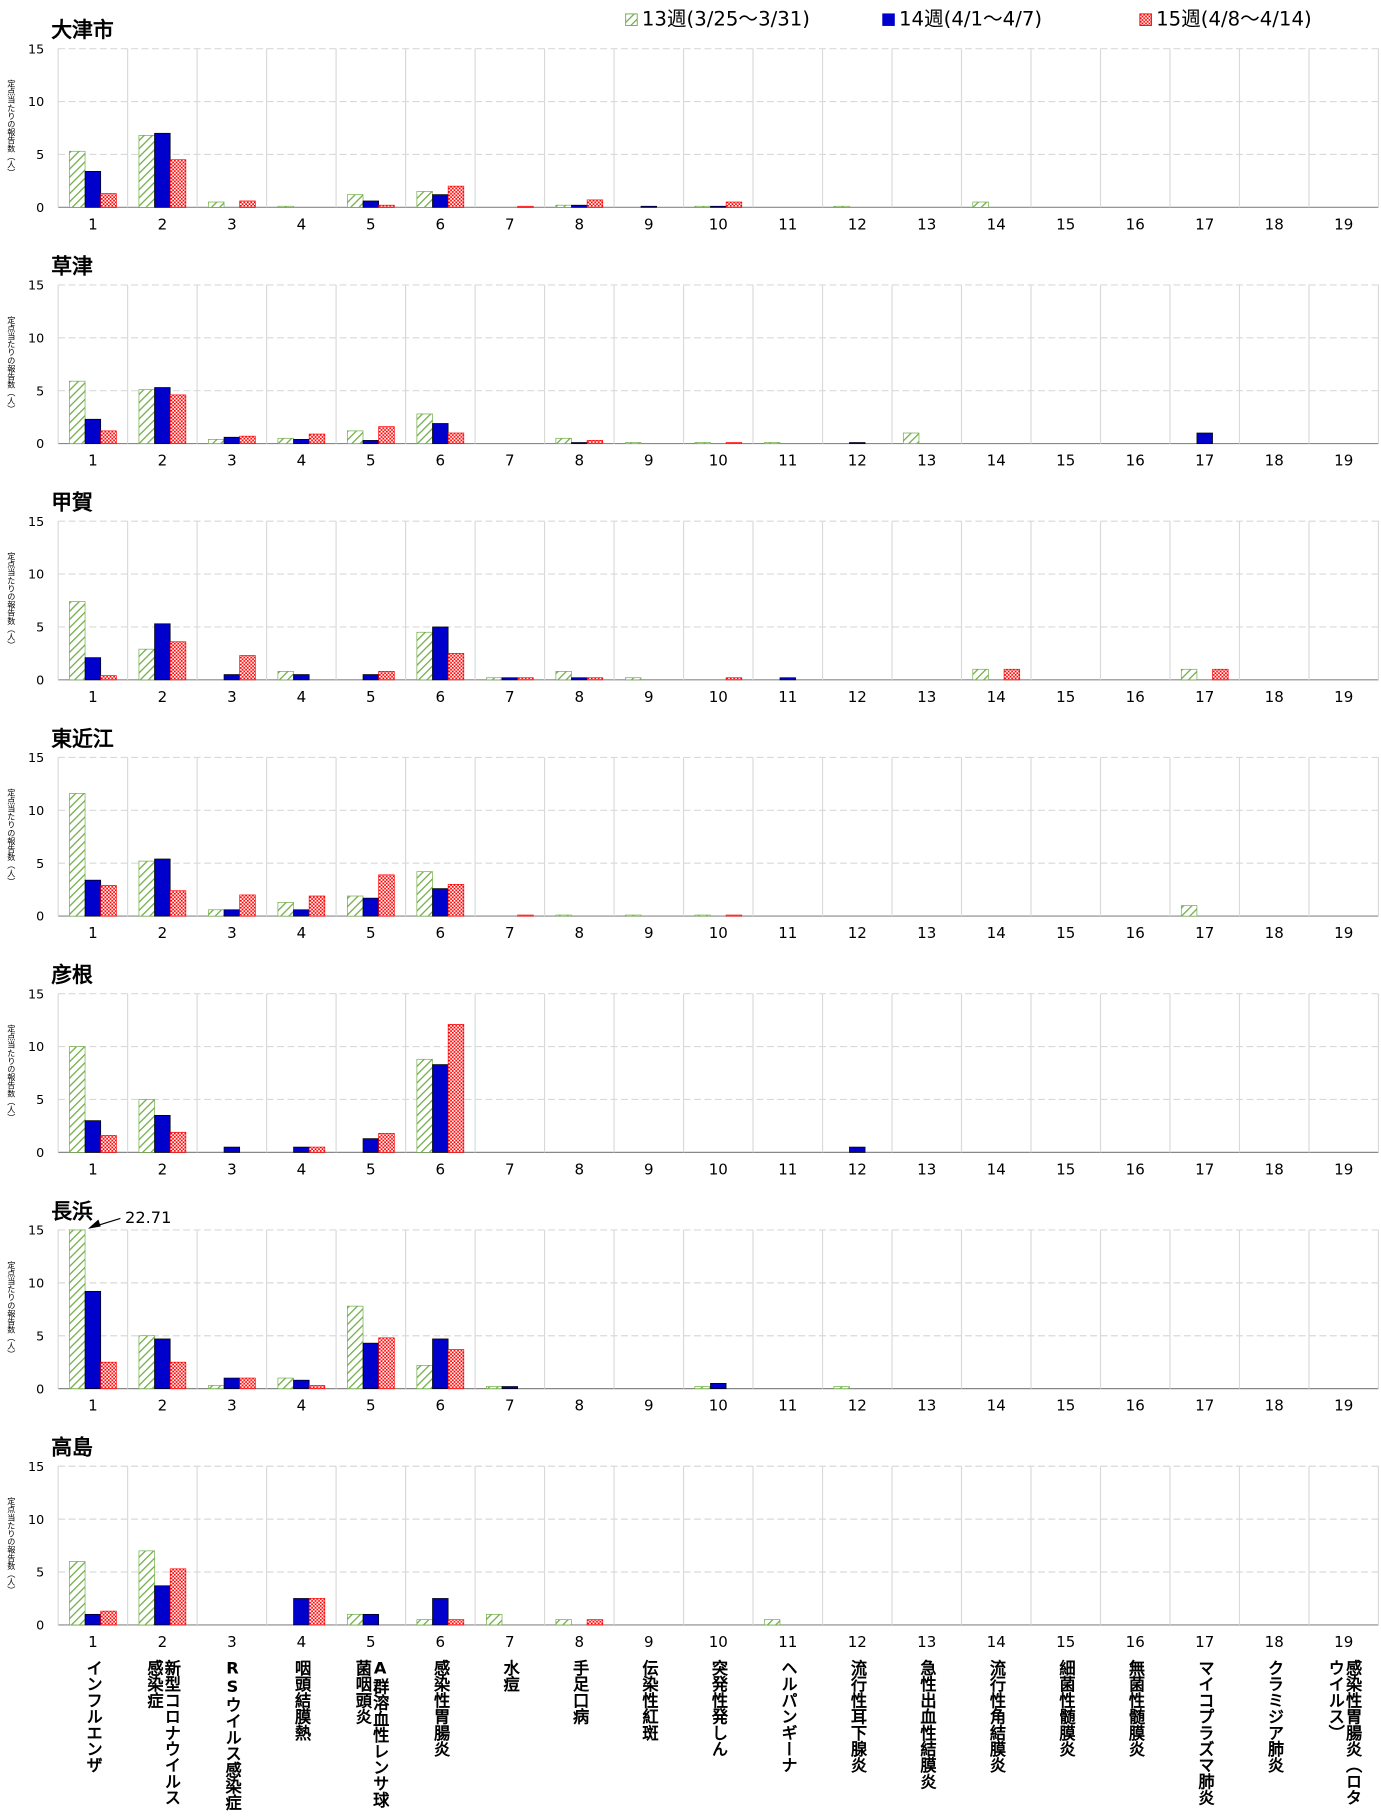 The height and width of the screenshot is (1820, 1381). What do you see at coordinates (1204, 1642) in the screenshot?
I see `x-tick-label: 17` at bounding box center [1204, 1642].